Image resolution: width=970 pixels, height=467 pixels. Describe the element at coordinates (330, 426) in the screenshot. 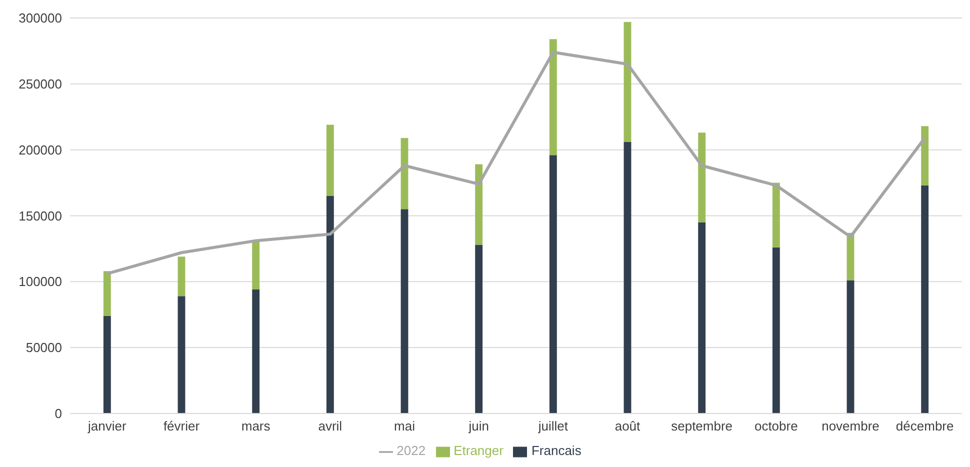

I see `x-tick-label: avril` at that location.